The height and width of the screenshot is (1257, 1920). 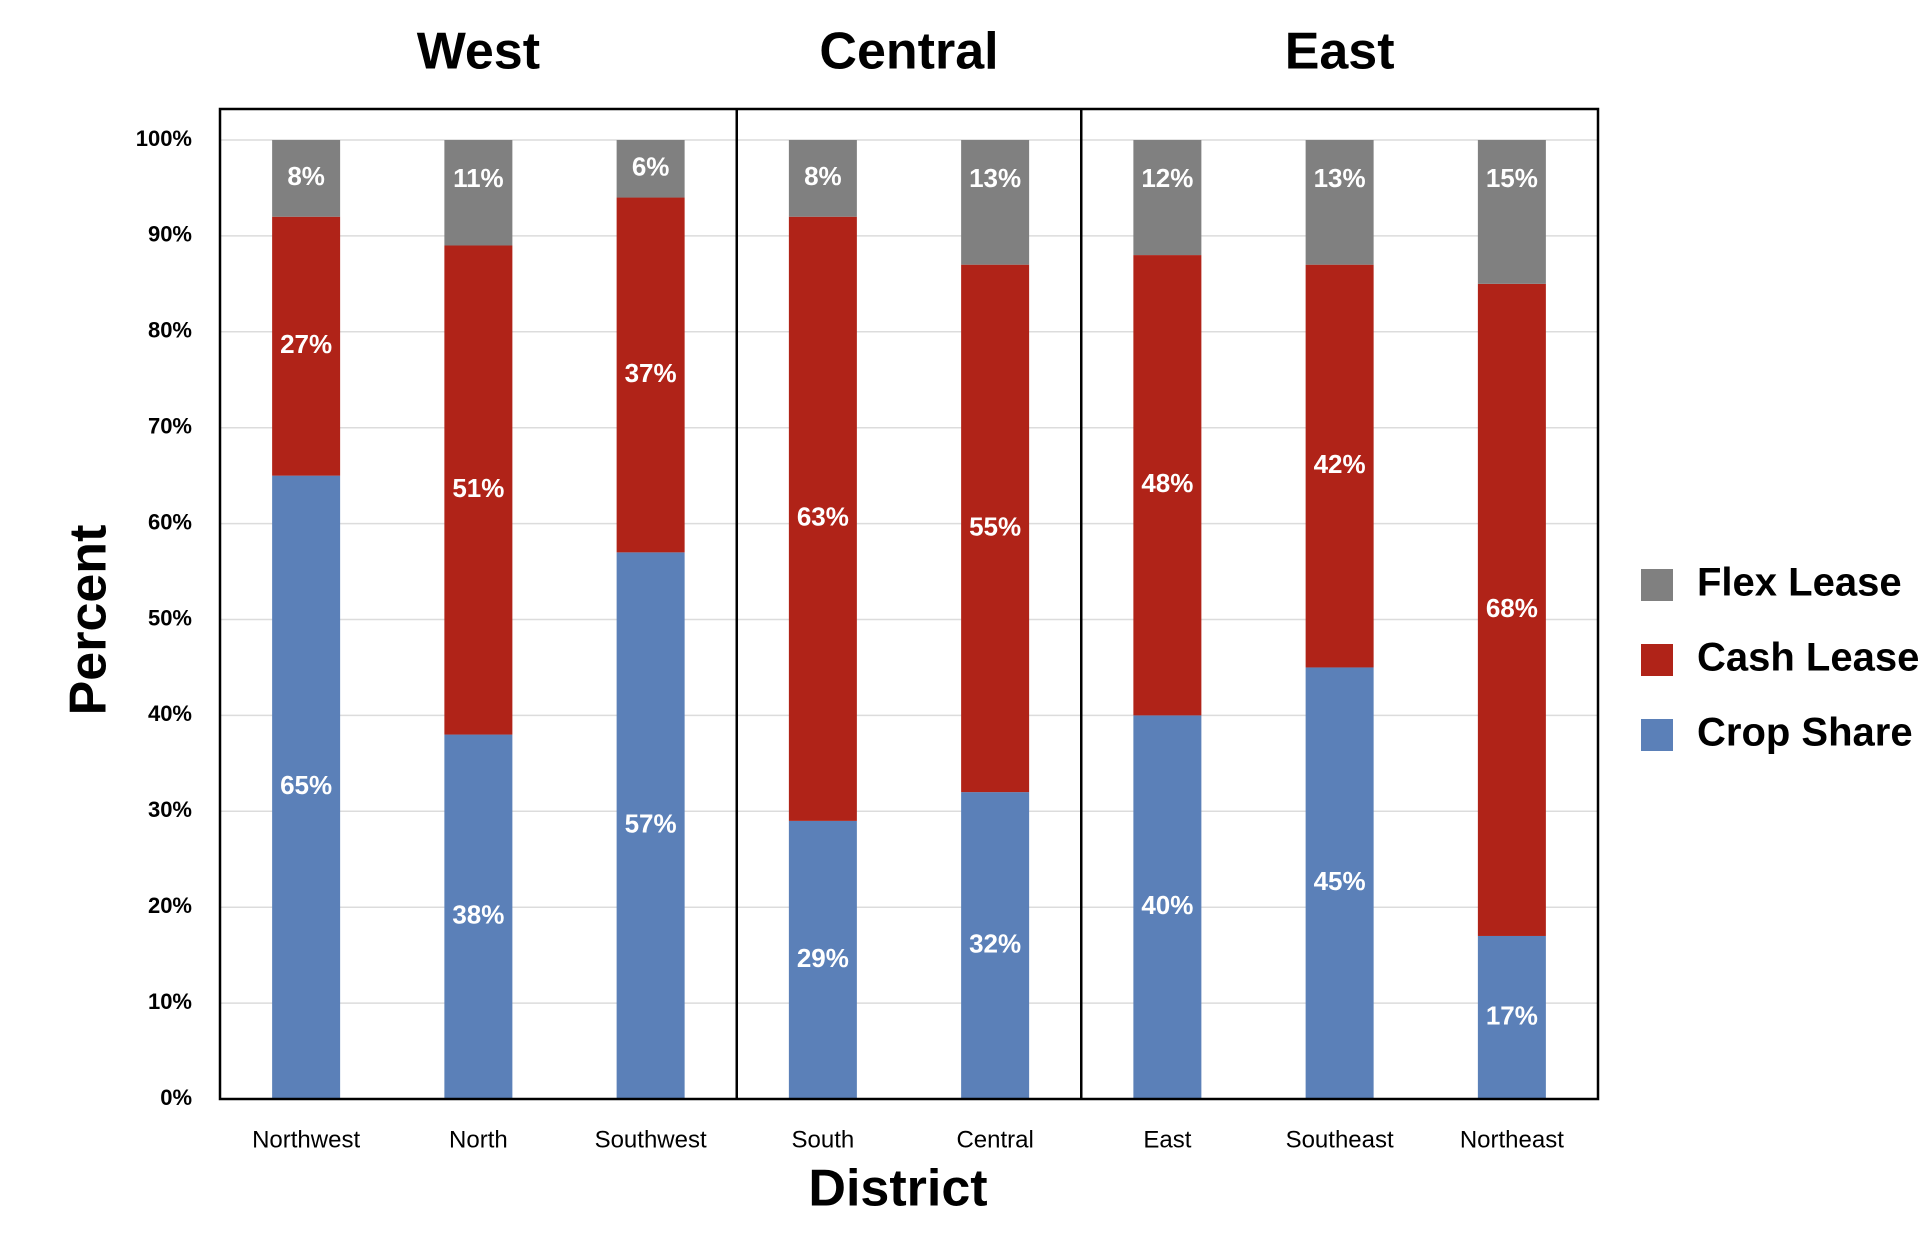 I want to click on y-tick-label: 90%, so click(x=170, y=234).